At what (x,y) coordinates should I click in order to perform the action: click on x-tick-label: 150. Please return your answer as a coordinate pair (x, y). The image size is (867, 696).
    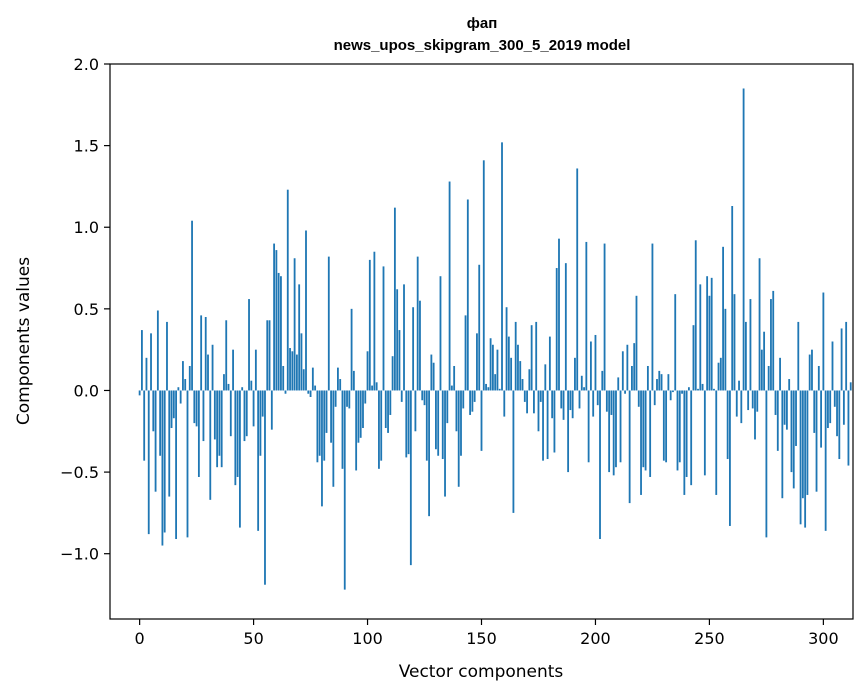
    Looking at the image, I should click on (481, 638).